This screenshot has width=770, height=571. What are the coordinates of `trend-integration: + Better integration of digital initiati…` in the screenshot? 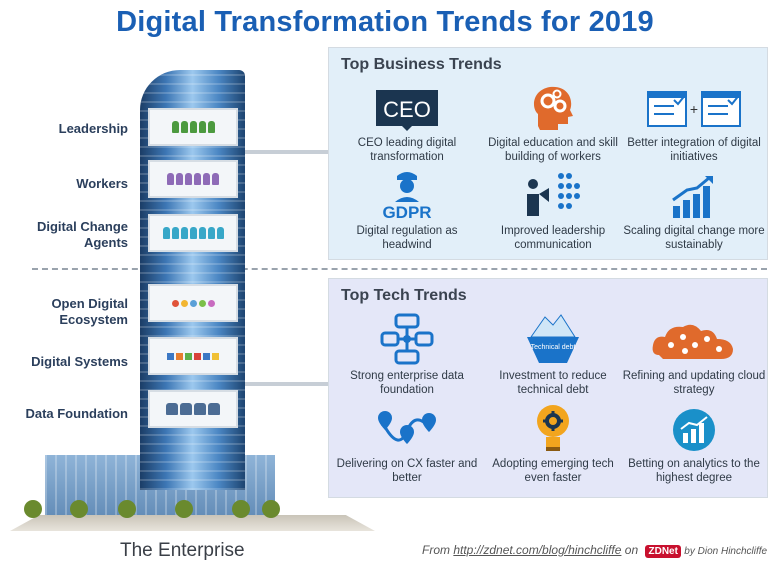 It's located at (694, 123).